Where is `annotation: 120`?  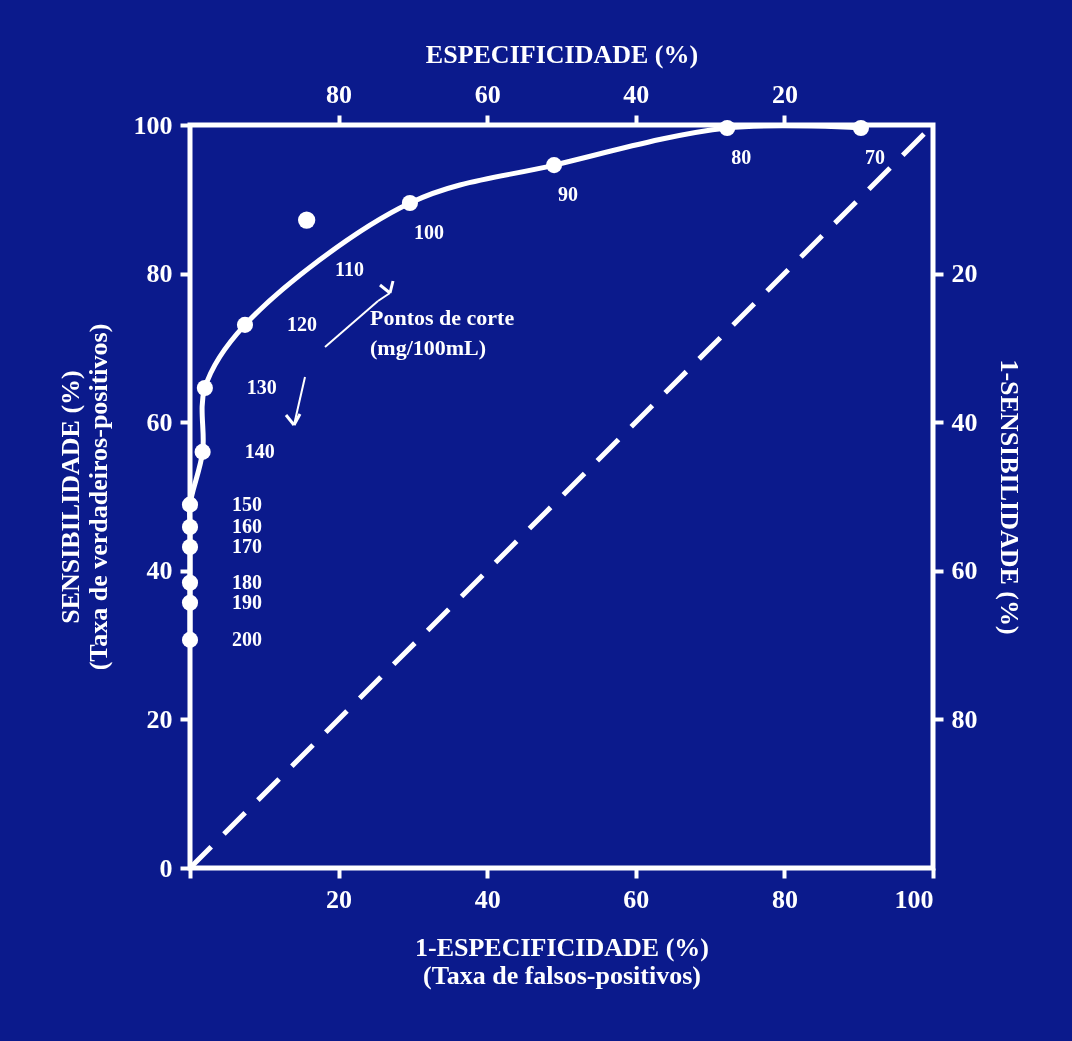 annotation: 120 is located at coordinates (301, 323).